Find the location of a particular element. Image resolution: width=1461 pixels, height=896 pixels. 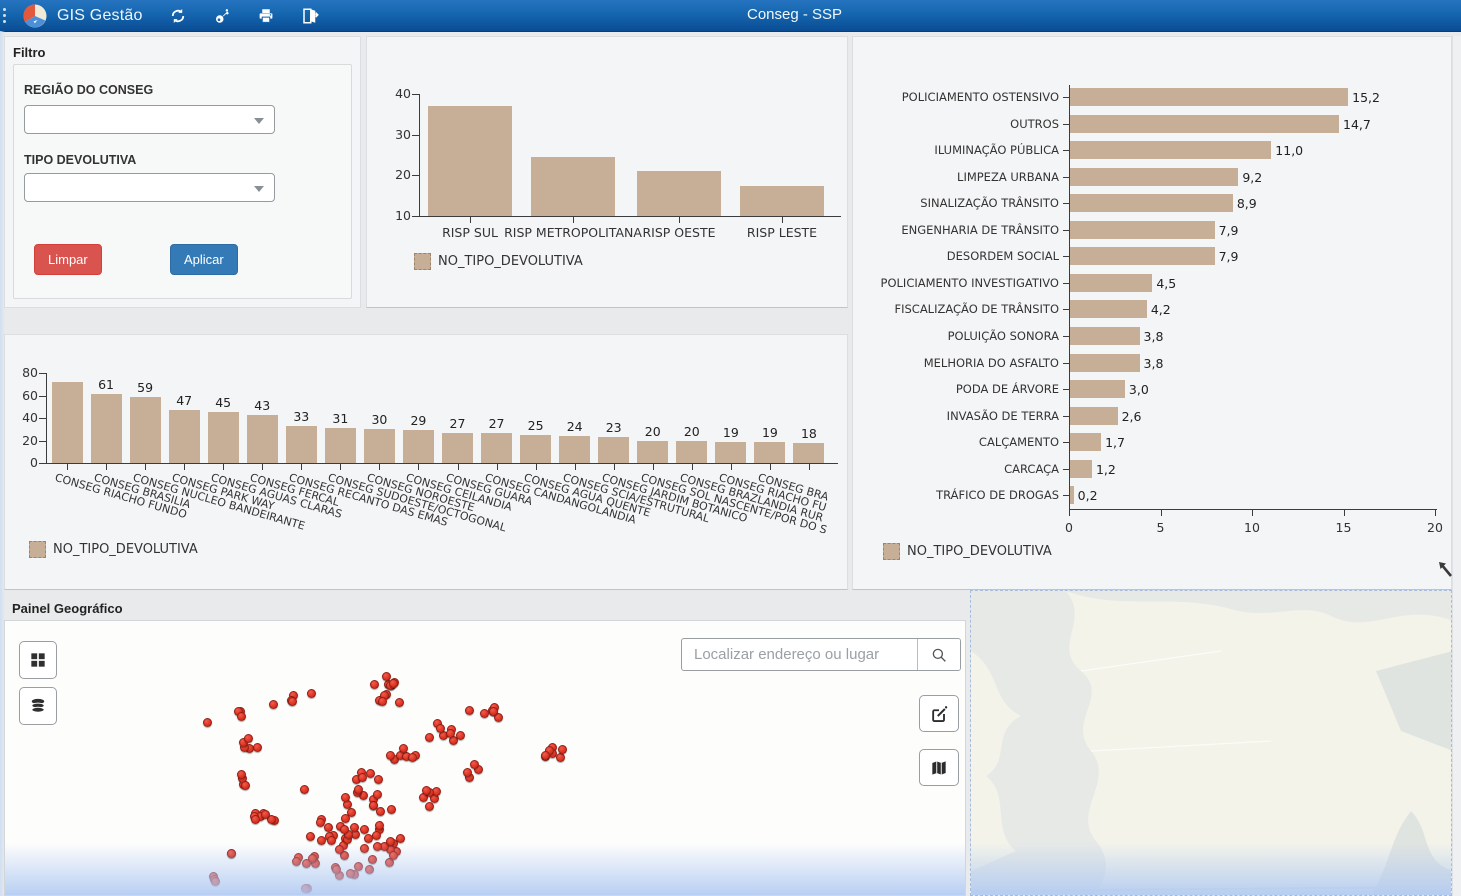

search-input is located at coordinates (799, 654).